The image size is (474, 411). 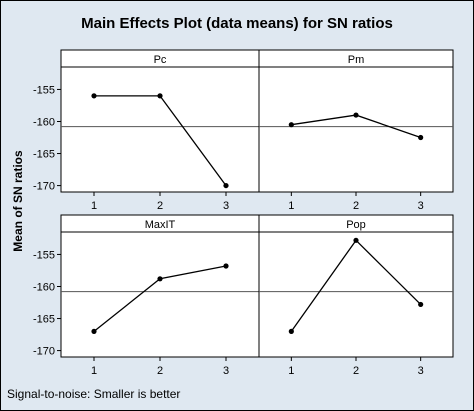 What do you see at coordinates (160, 225) in the screenshot?
I see `panel-label-MaxIT: MaxIT` at bounding box center [160, 225].